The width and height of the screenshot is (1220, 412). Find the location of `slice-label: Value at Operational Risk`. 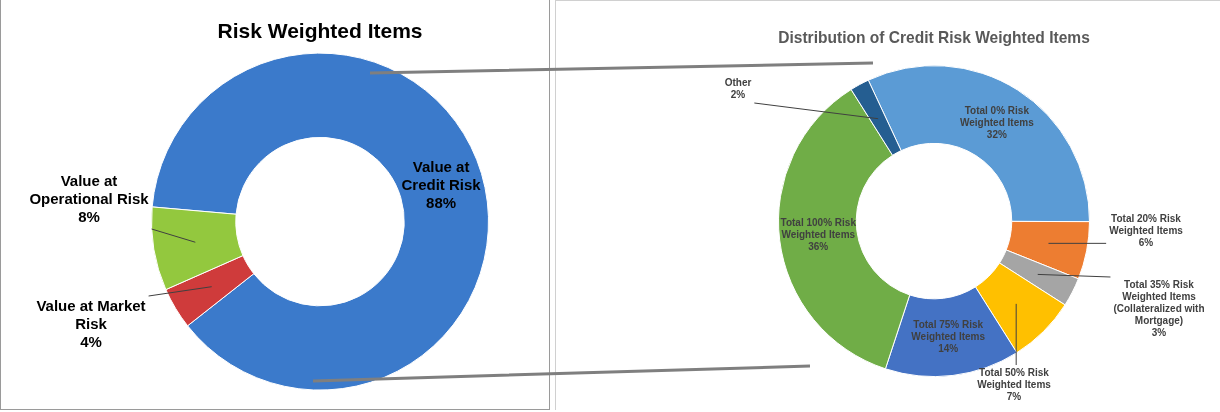

slice-label: Value at Operational Risk is located at coordinates (89, 190).